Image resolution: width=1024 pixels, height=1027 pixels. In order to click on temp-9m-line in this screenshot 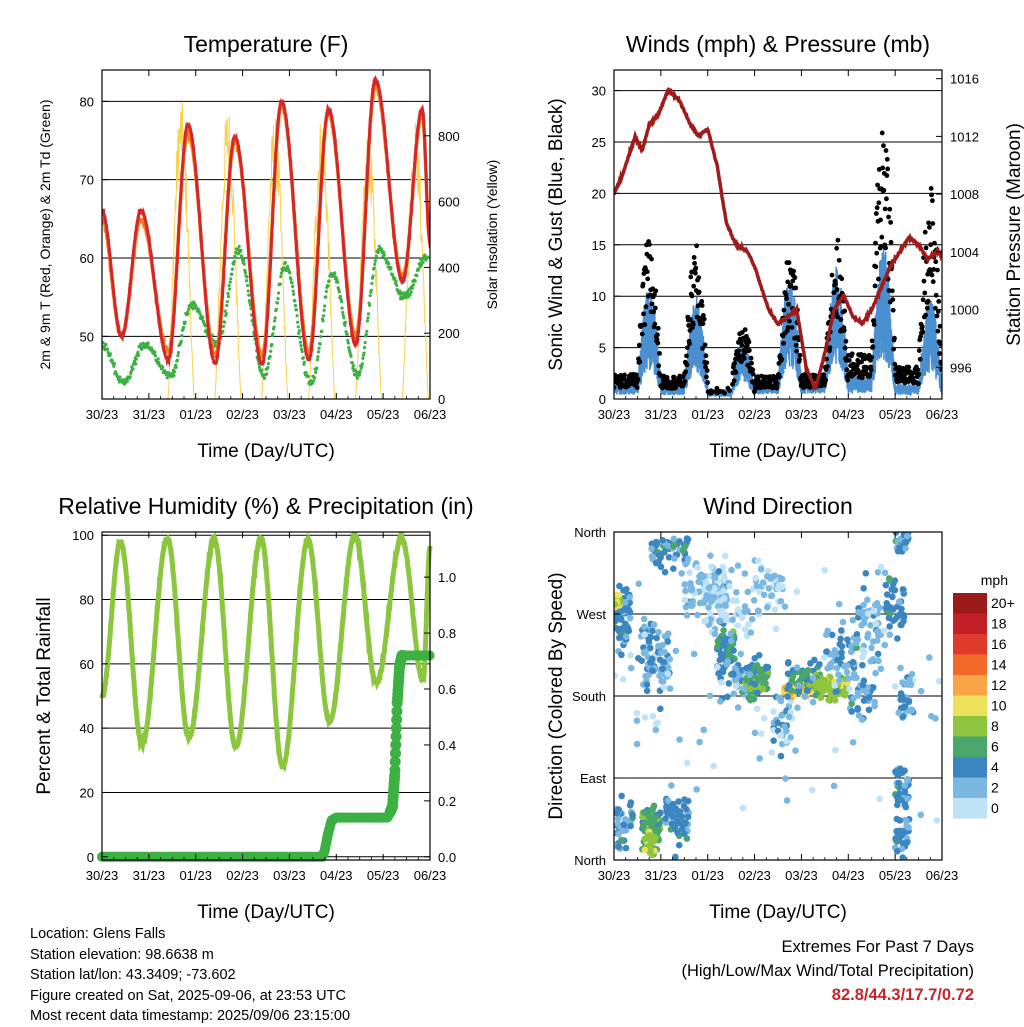, I will do `click(266, 223)`.